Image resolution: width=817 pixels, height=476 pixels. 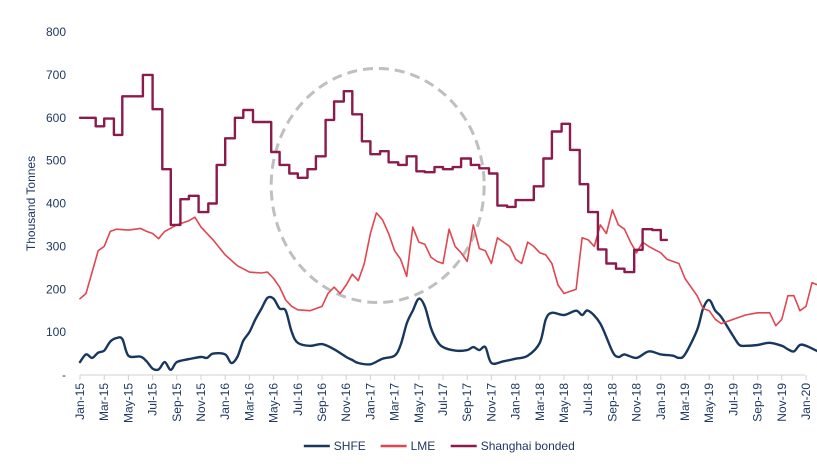 What do you see at coordinates (685, 402) in the screenshot?
I see `x-tick-label: Mar-19` at bounding box center [685, 402].